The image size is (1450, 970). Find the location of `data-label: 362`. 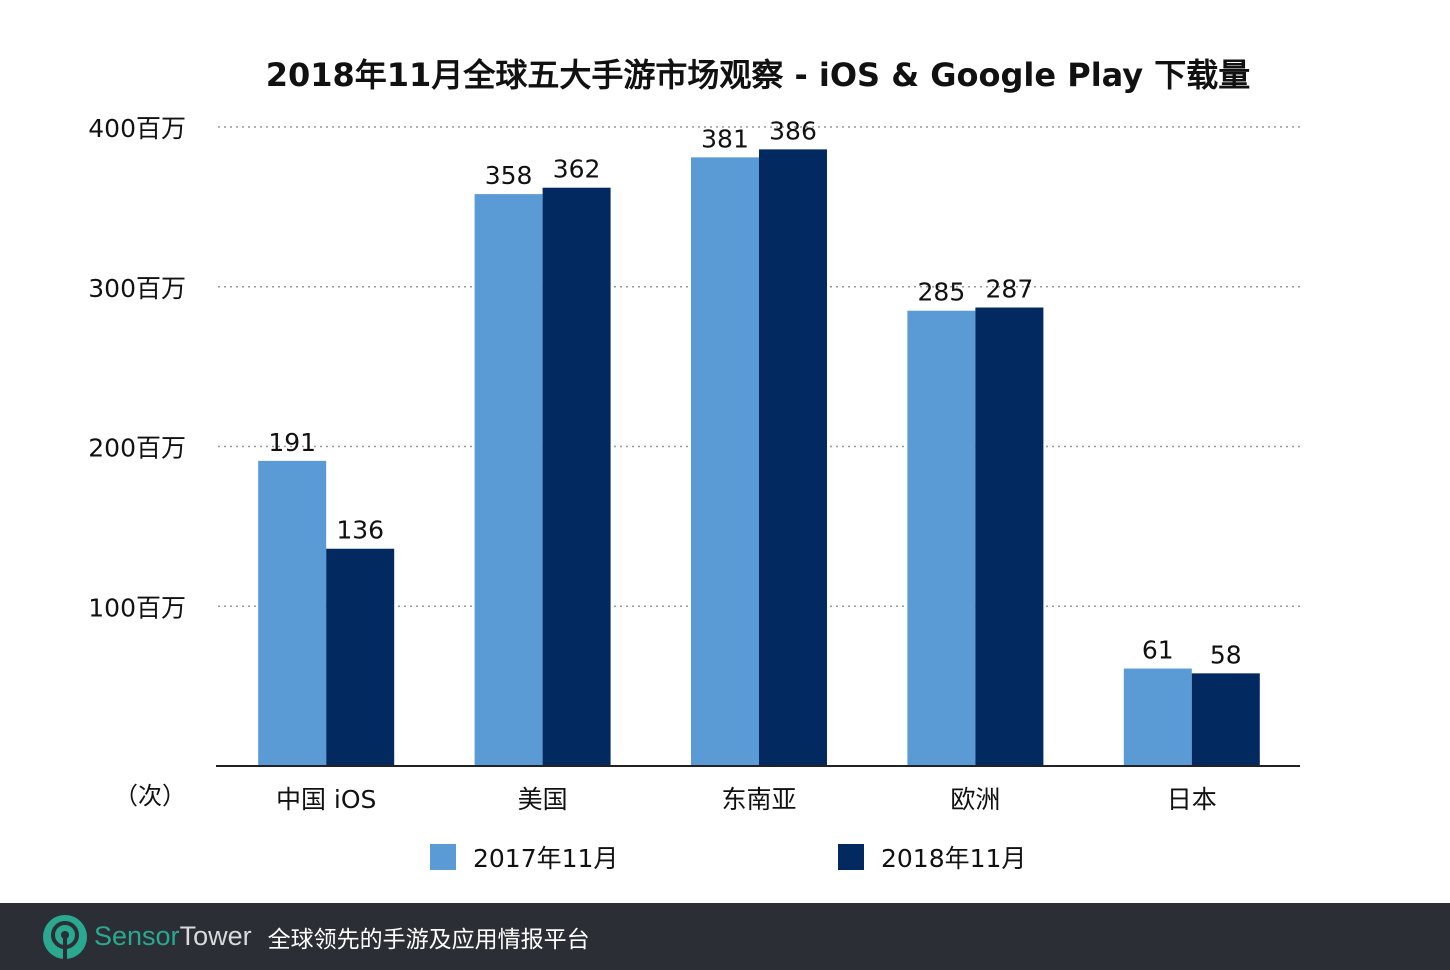

data-label: 362 is located at coordinates (577, 169).